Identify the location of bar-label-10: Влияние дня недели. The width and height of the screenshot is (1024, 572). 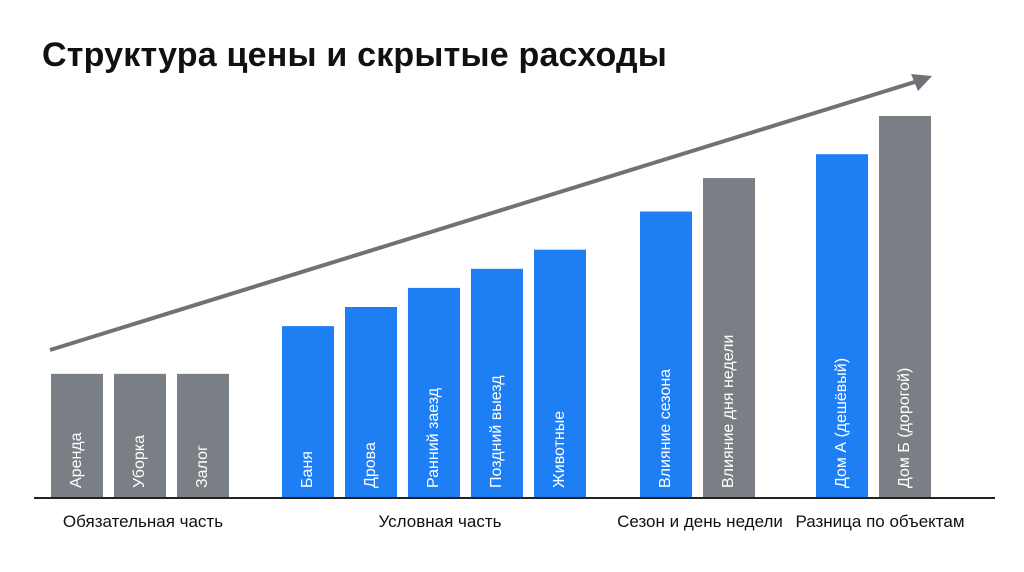
(728, 411).